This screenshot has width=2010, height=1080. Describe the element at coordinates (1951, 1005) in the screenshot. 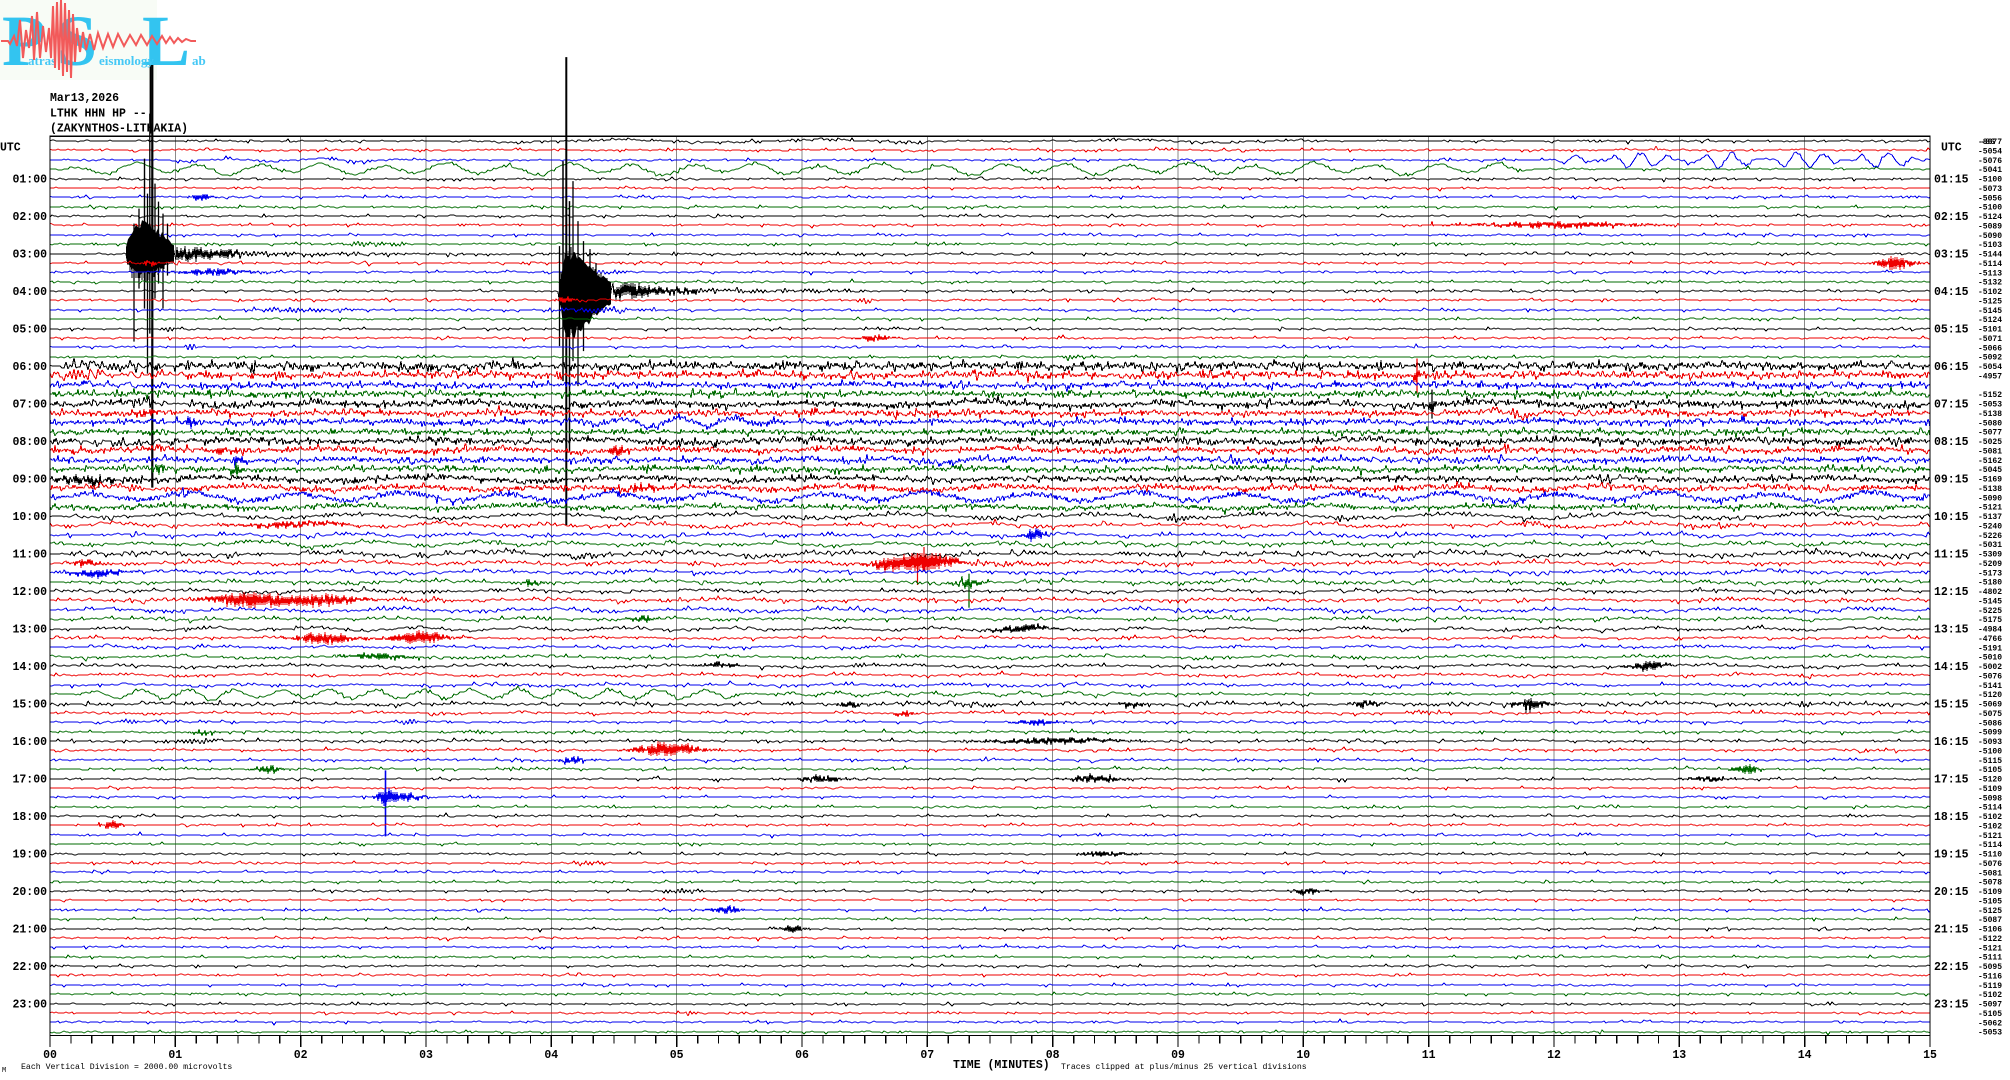

I see `svg-text: 23:15` at that location.